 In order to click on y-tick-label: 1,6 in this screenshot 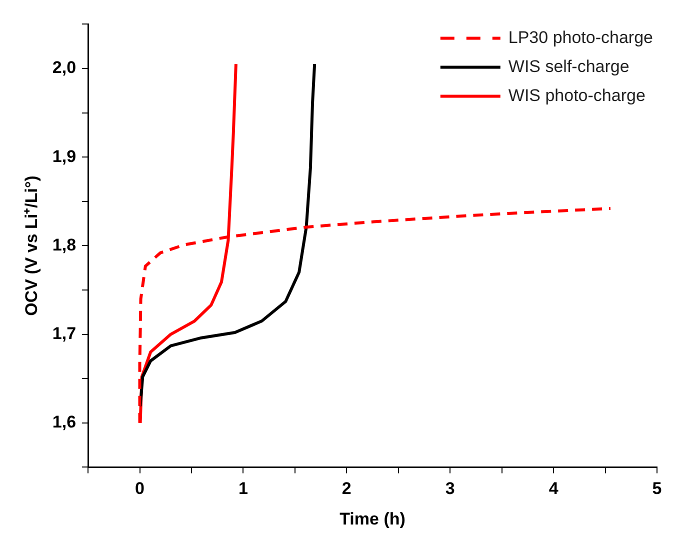, I will do `click(64, 422)`.